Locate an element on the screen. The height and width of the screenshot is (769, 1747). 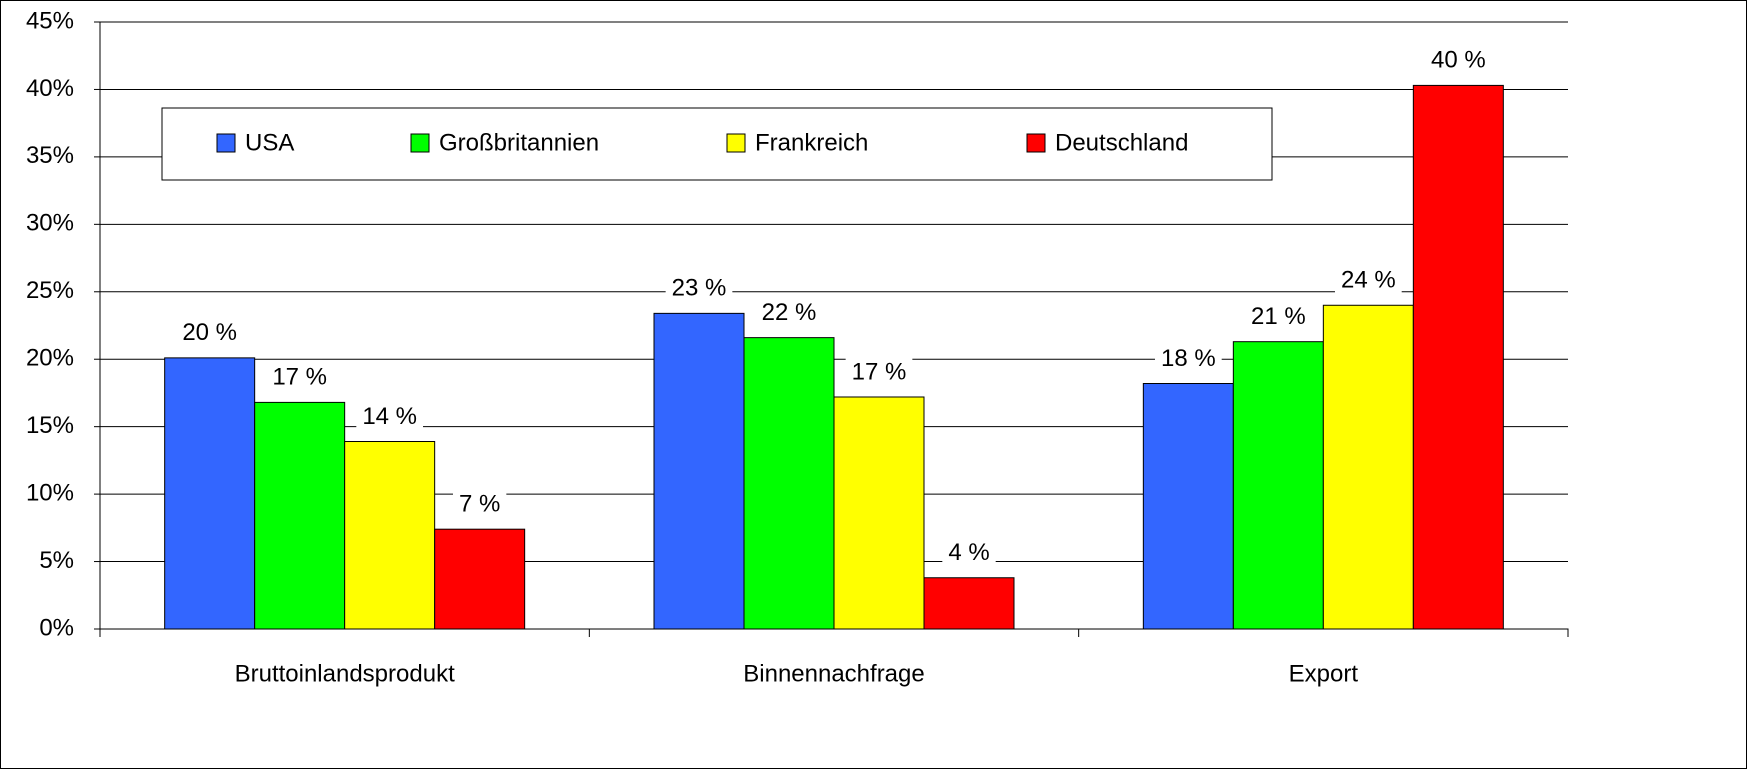
legend-box is located at coordinates (717, 144).